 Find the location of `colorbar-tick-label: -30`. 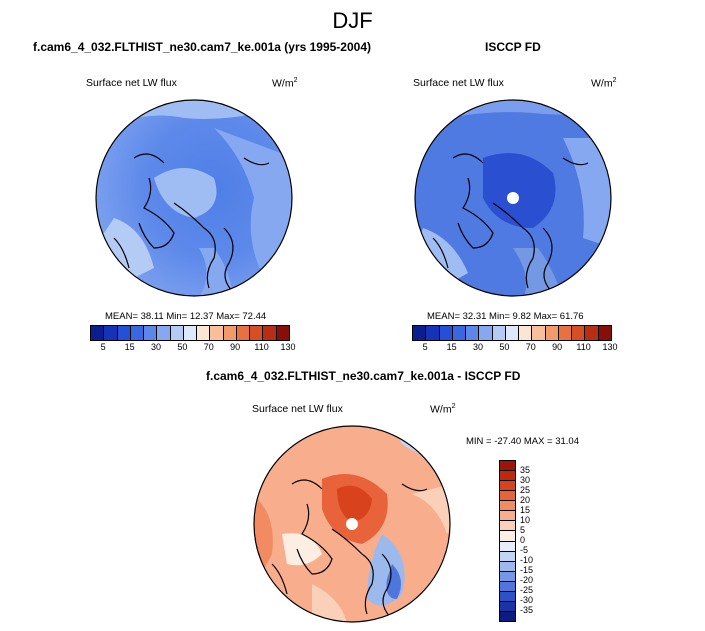

colorbar-tick-label: -30 is located at coordinates (527, 600).